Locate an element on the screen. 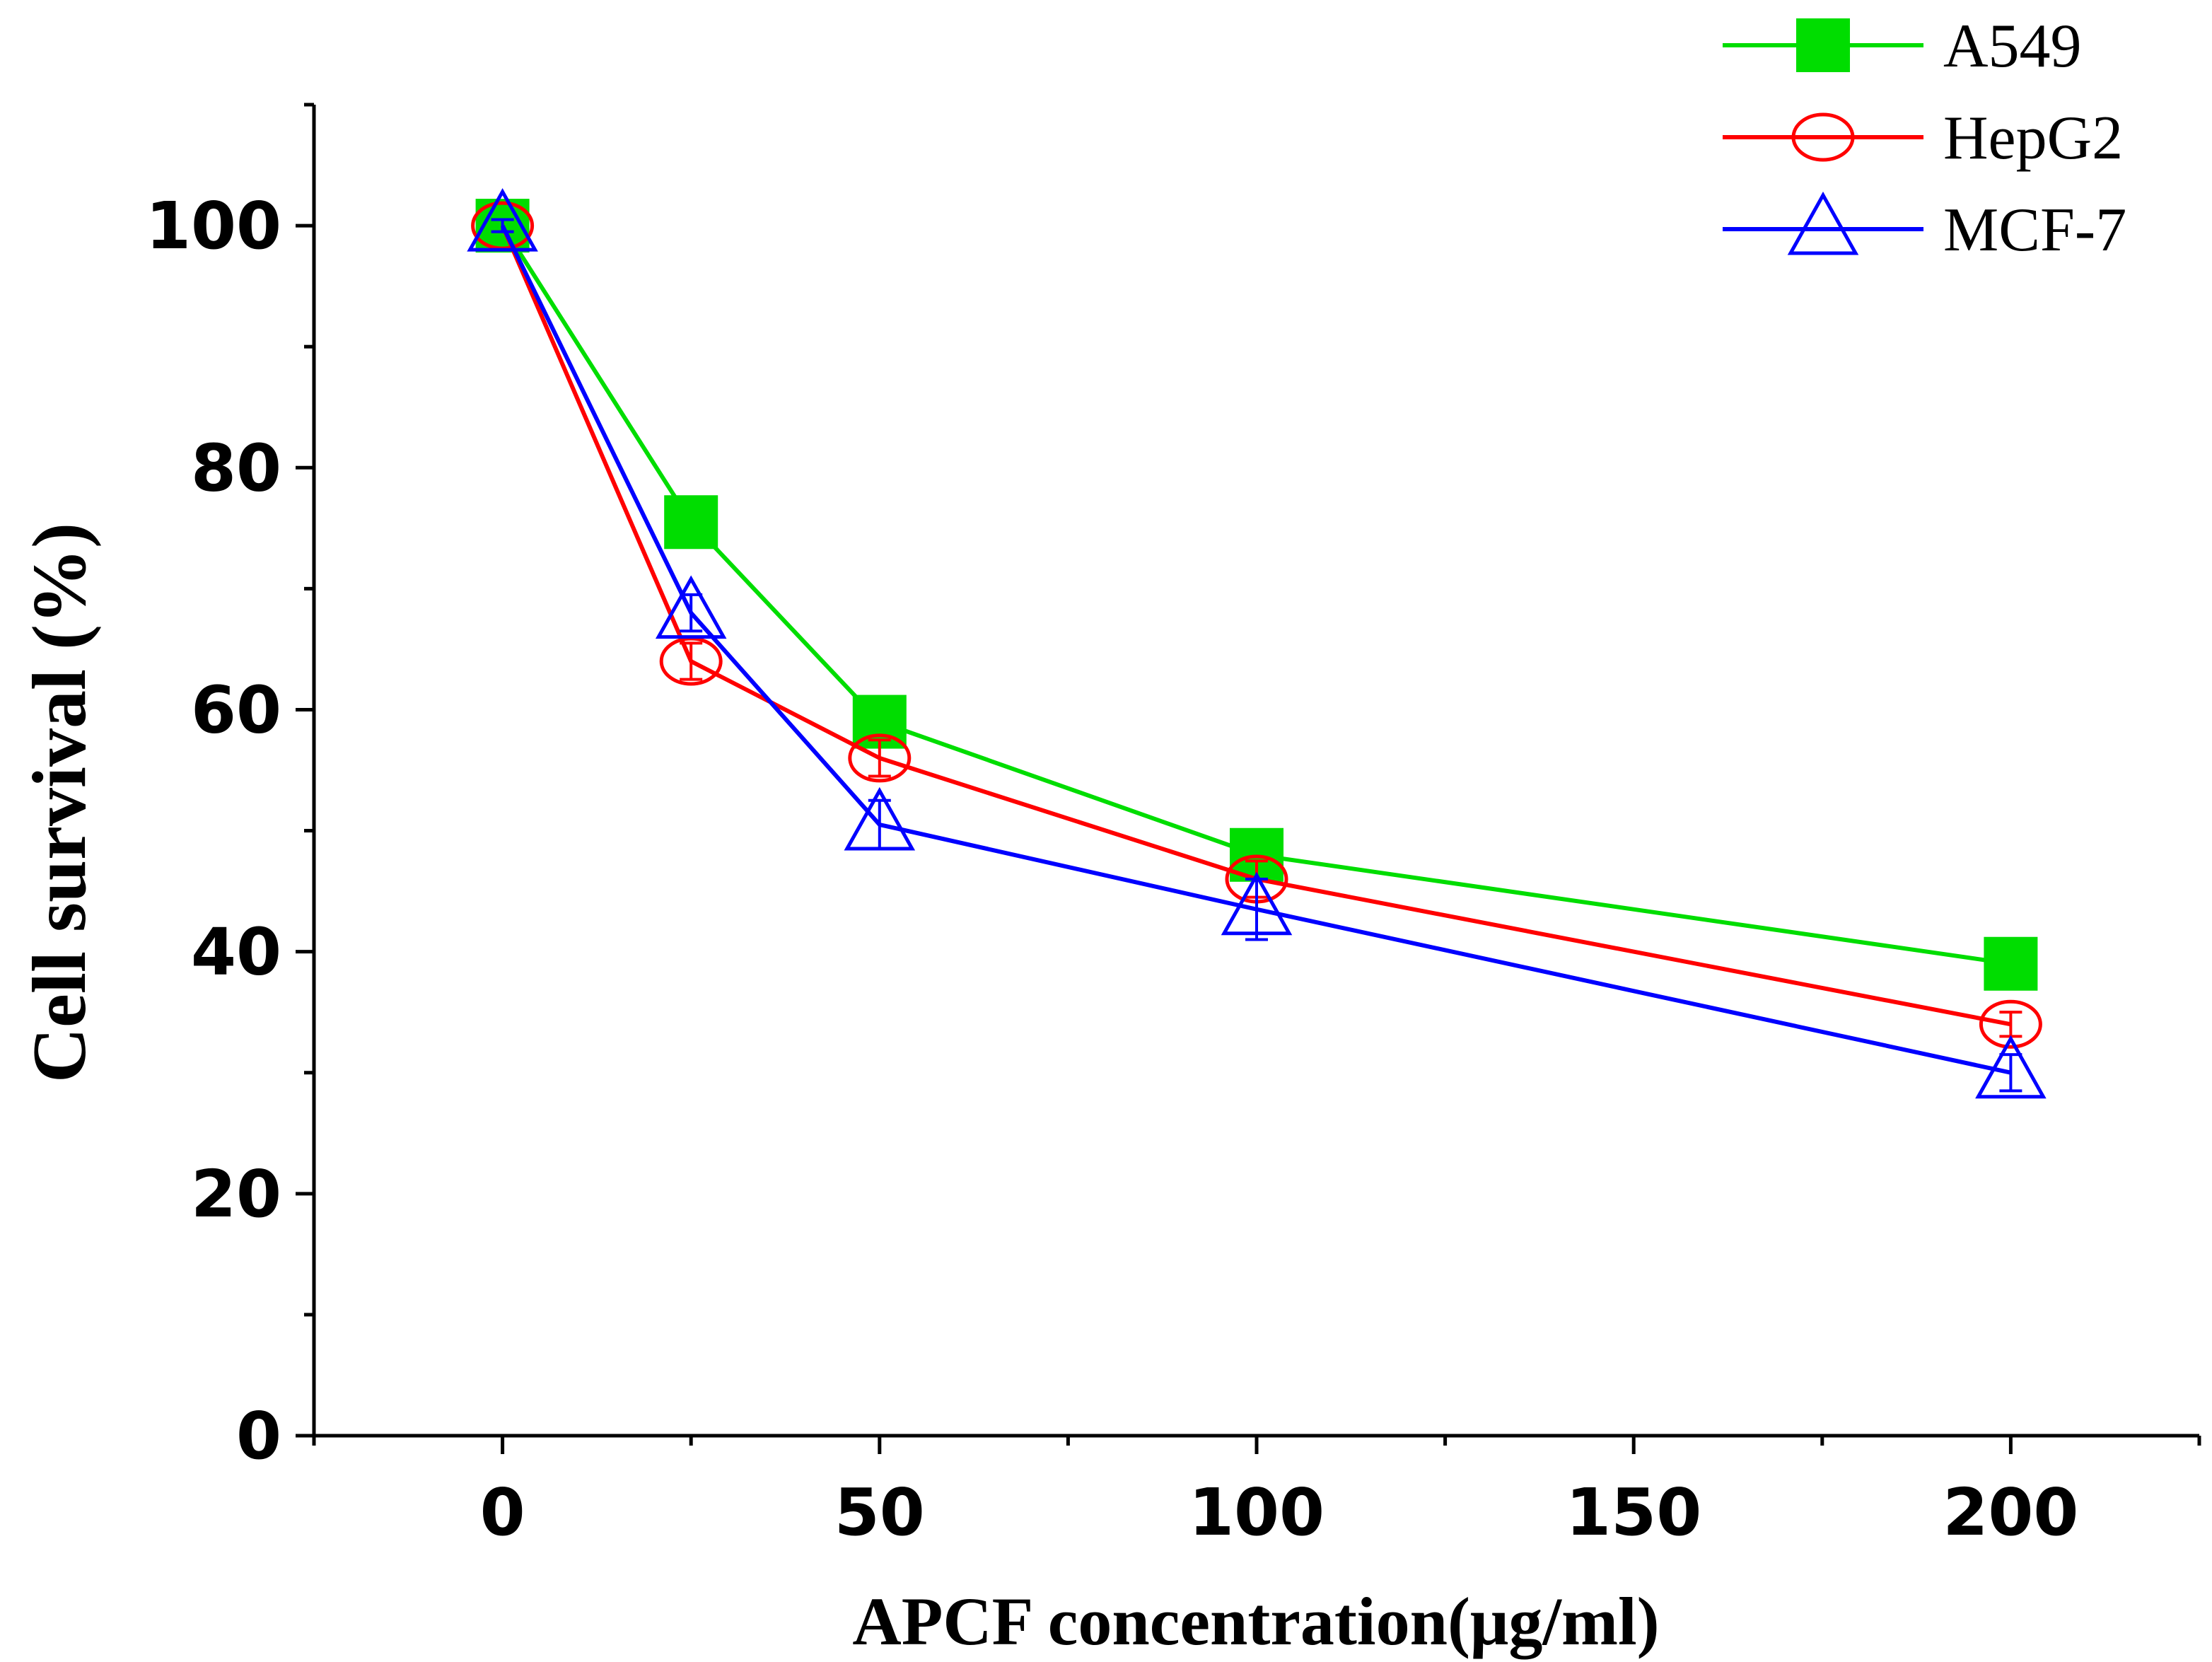 Image resolution: width=2212 pixels, height=1662 pixels. legend-item: HepG2 is located at coordinates (1923, 138).